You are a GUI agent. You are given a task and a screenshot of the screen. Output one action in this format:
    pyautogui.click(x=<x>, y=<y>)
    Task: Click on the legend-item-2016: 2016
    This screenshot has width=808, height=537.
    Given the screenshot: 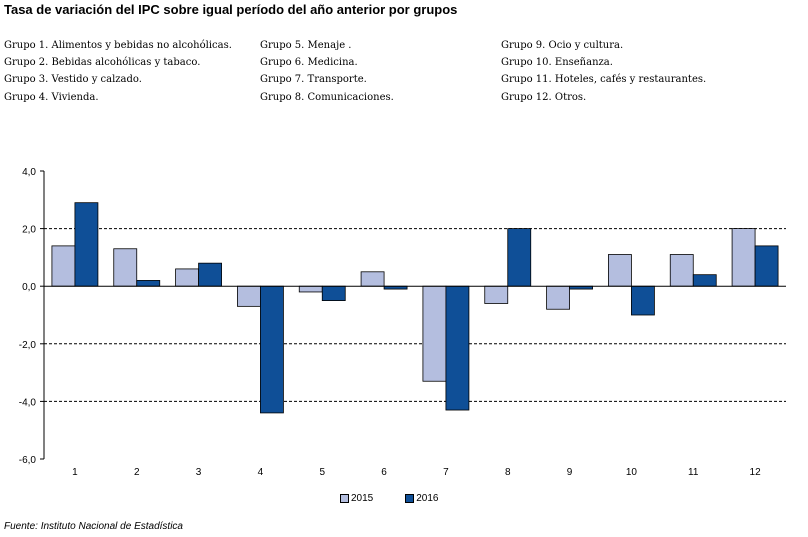 What is the action you would take?
    pyautogui.click(x=422, y=498)
    